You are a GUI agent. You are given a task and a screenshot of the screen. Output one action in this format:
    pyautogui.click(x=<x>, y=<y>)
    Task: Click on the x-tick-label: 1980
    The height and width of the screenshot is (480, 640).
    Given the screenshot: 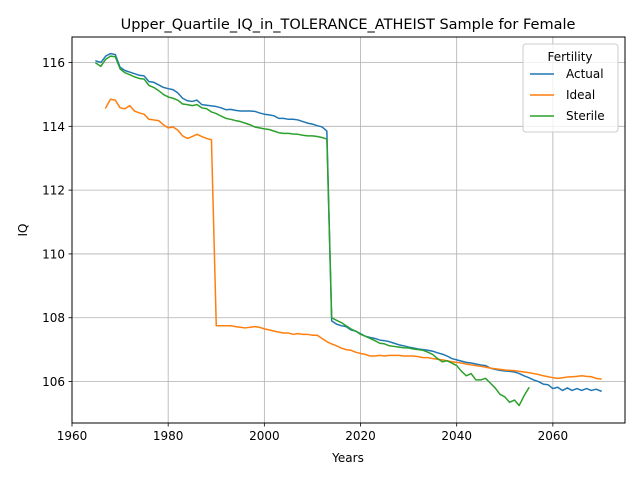 What is the action you would take?
    pyautogui.click(x=168, y=436)
    